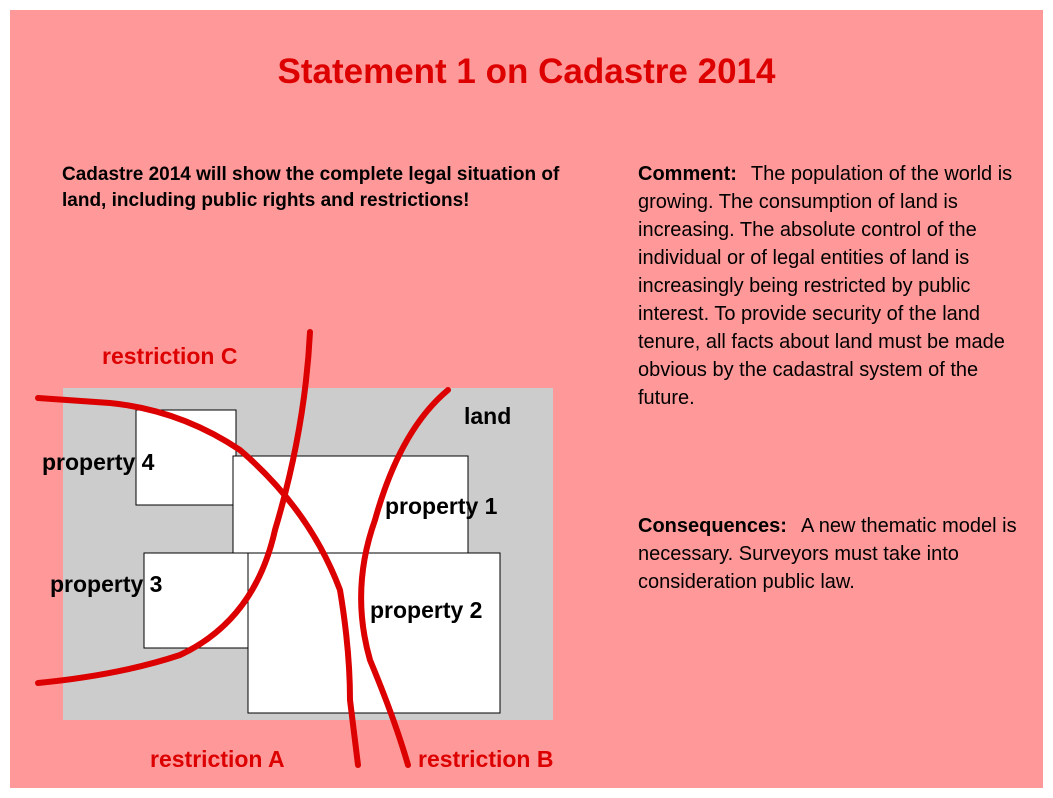 This screenshot has width=1053, height=798. What do you see at coordinates (426, 610) in the screenshot?
I see `property-label: property 2` at bounding box center [426, 610].